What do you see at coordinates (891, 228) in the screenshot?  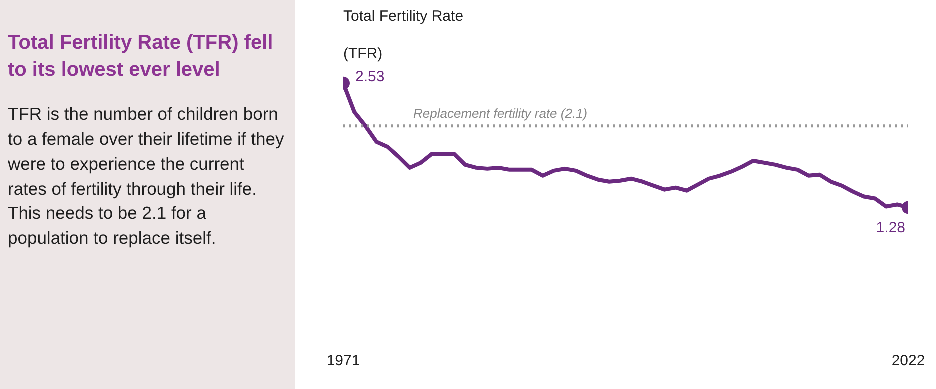 I see `data-label: 1.28` at bounding box center [891, 228].